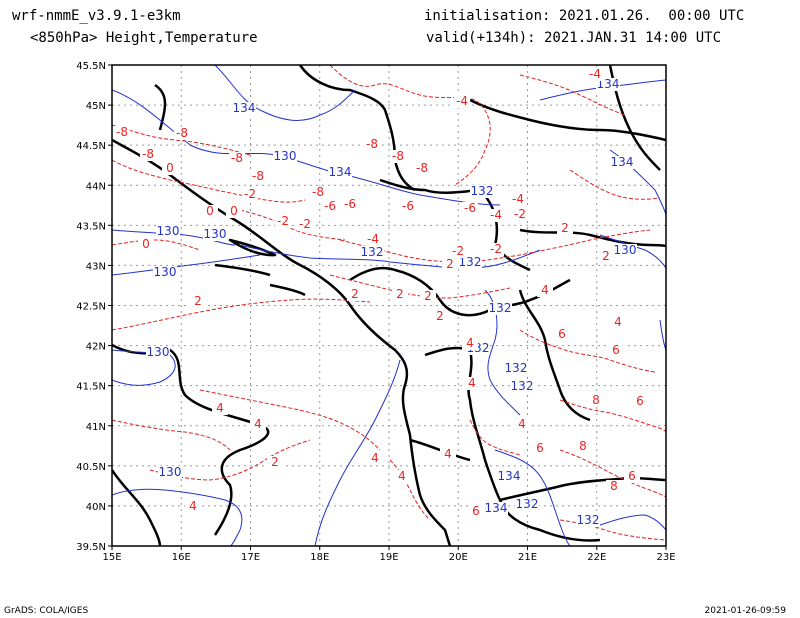 This screenshot has height=618, width=800. What do you see at coordinates (91, 66) in the screenshot?
I see `lat-tick-label: 45.5N` at bounding box center [91, 66].